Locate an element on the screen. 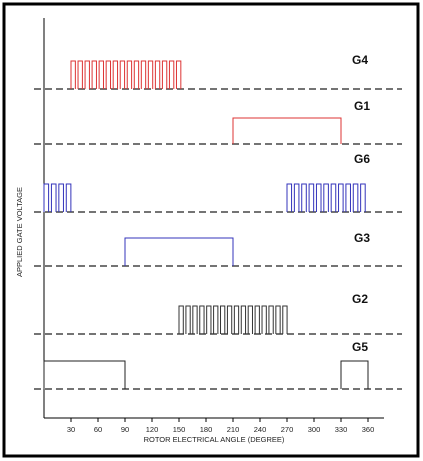 This screenshot has width=423, height=461. series-label-g1: G1 is located at coordinates (362, 106).